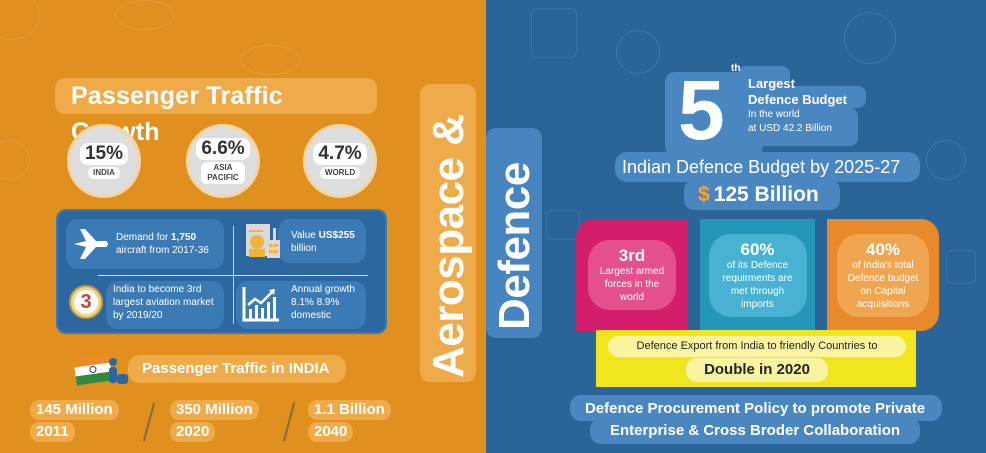 The height and width of the screenshot is (453, 986). What do you see at coordinates (704, 194) in the screenshot?
I see `dollar-icon: $` at bounding box center [704, 194].